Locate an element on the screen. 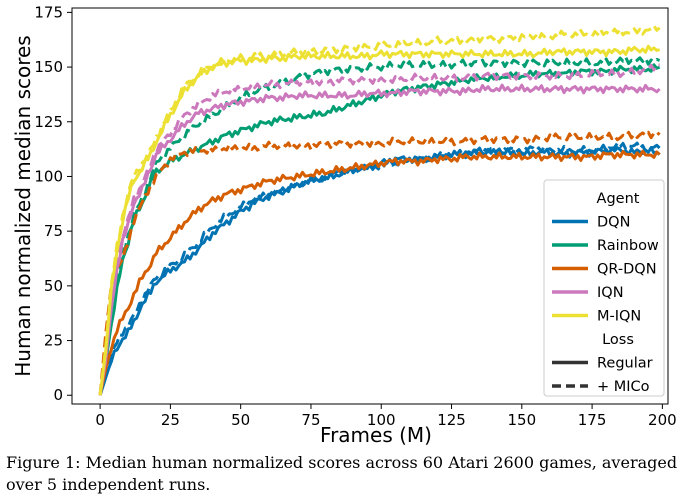 The width and height of the screenshot is (696, 500). x-axis: 0 25 50 75 100 125 150 175 200 is located at coordinates (386, 416).